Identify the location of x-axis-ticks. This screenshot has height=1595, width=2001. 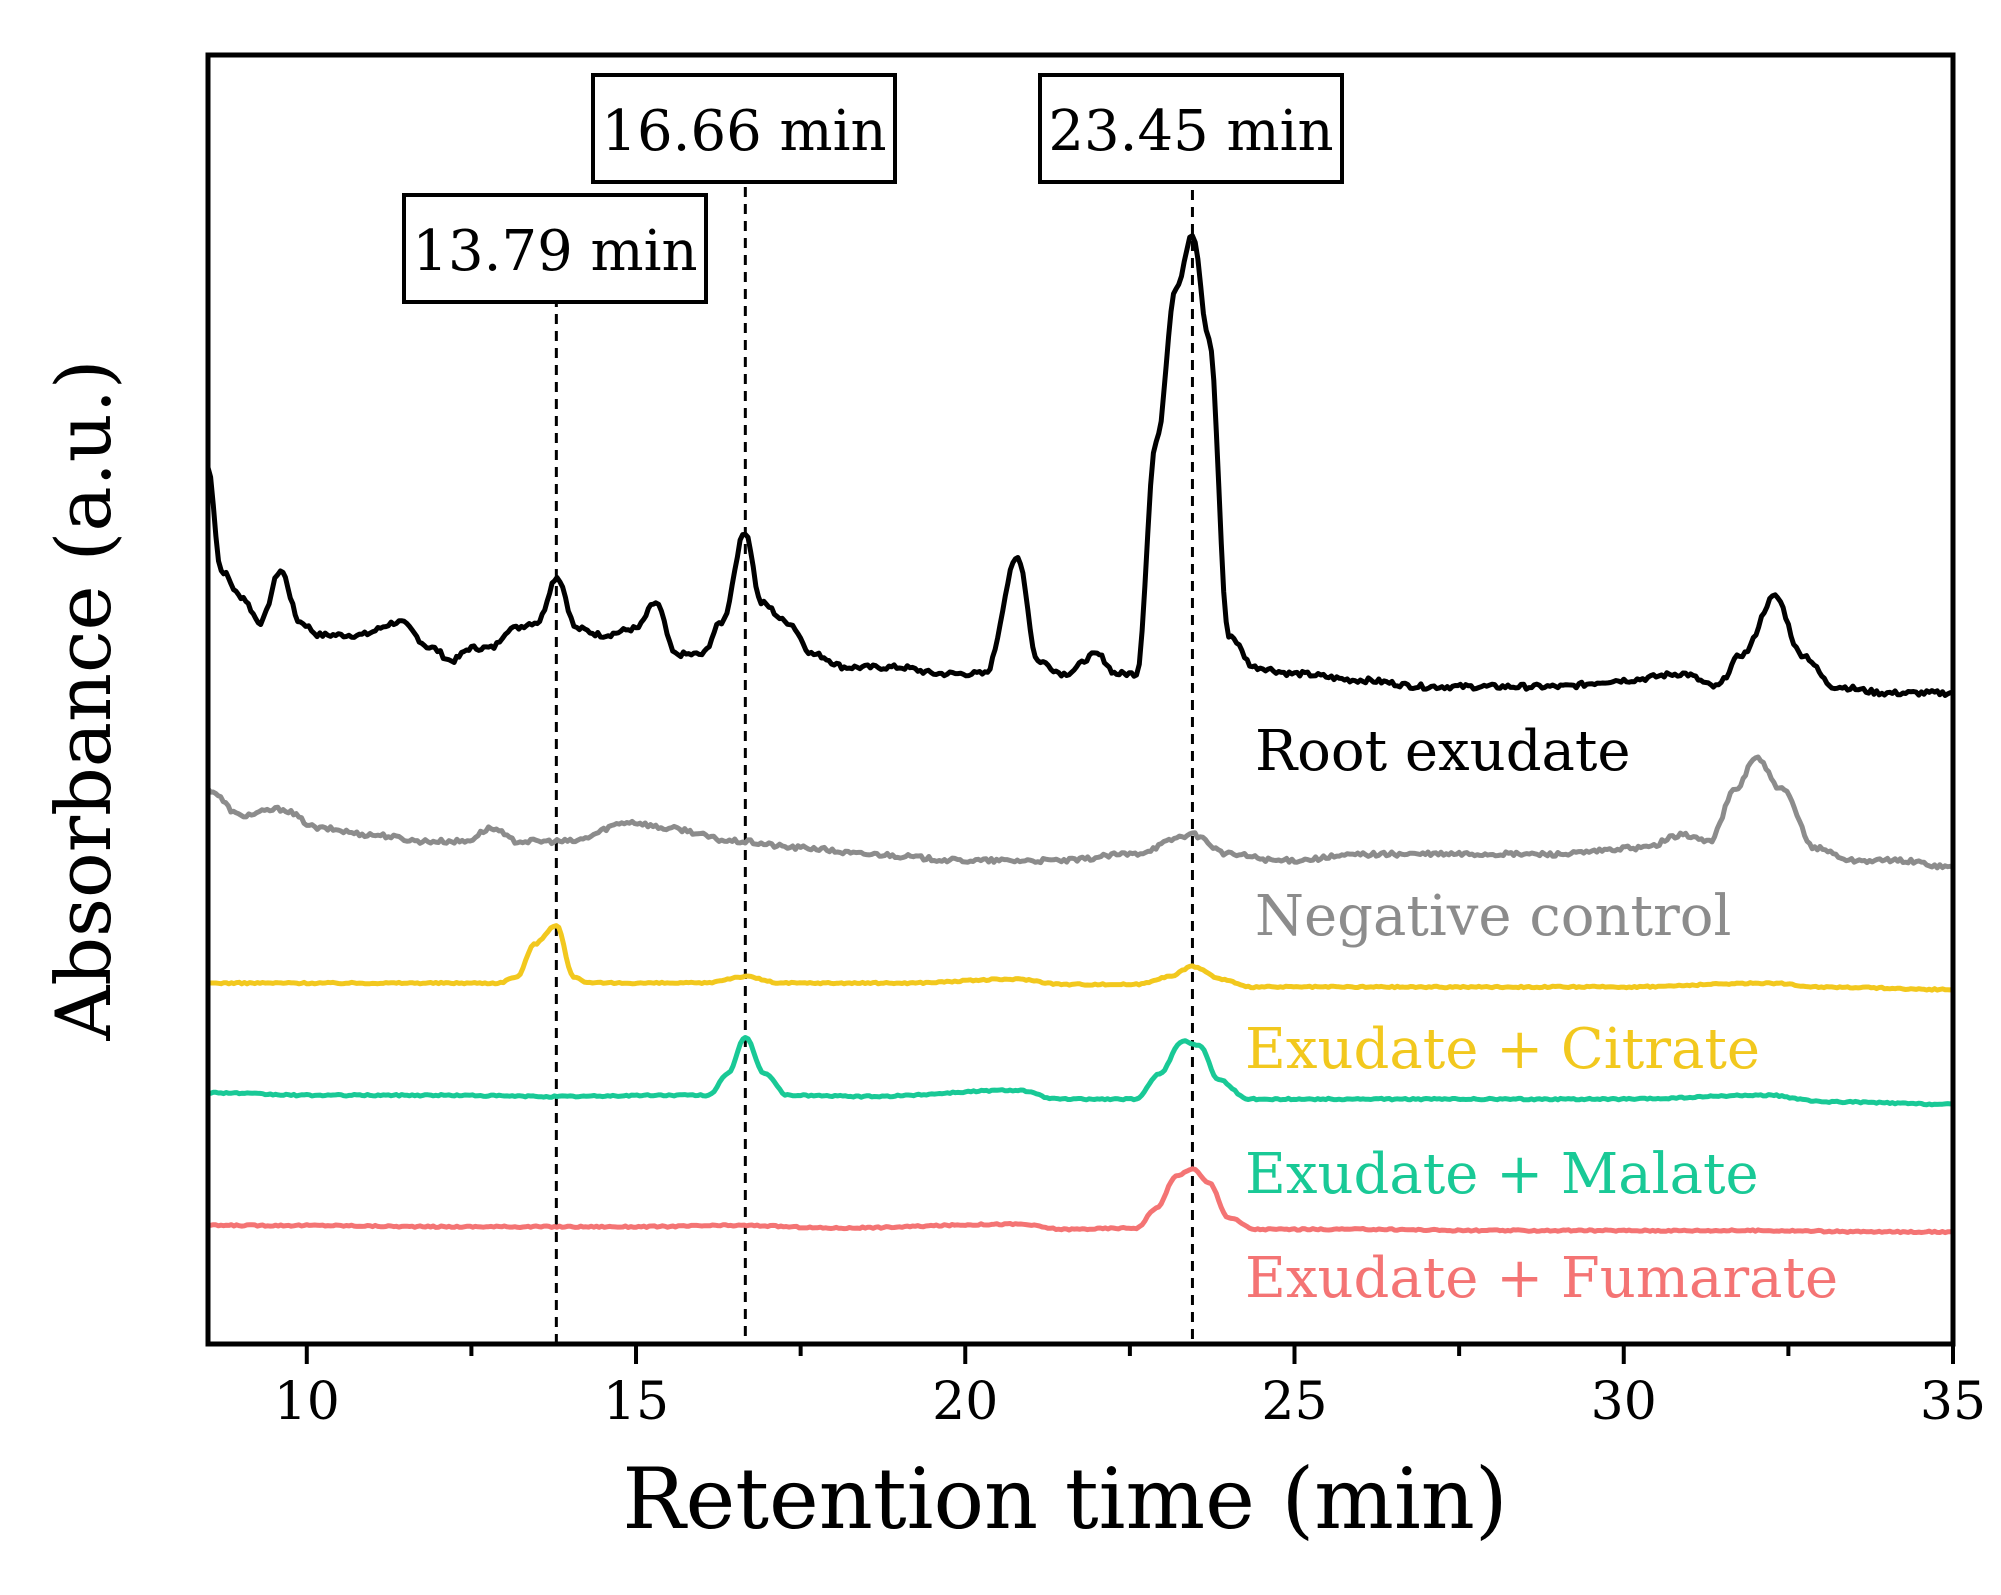
(1129, 1354).